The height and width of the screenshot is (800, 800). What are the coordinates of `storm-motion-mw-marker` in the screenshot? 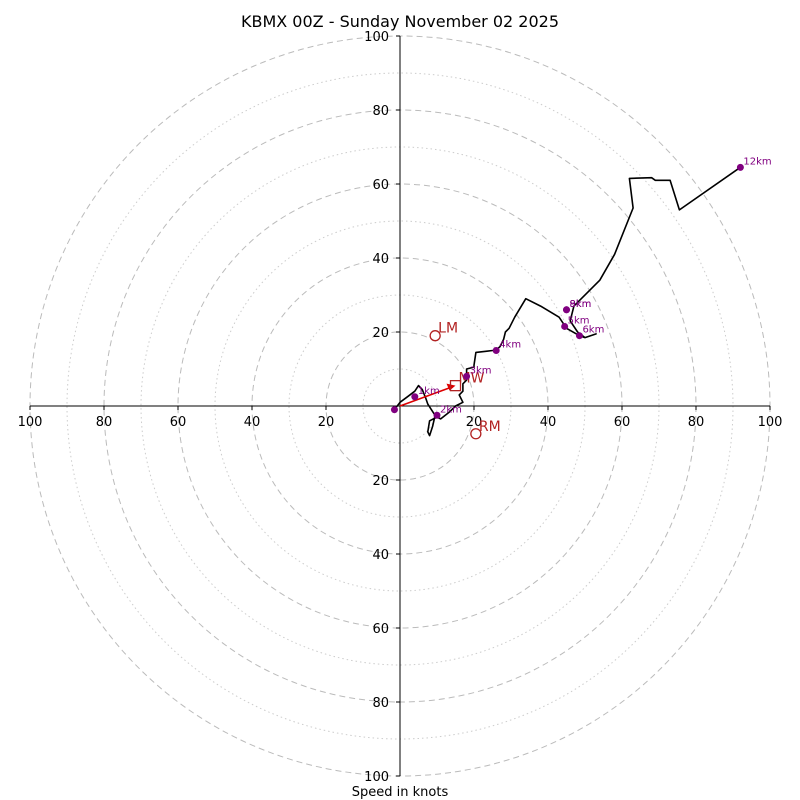 It's located at (455, 385).